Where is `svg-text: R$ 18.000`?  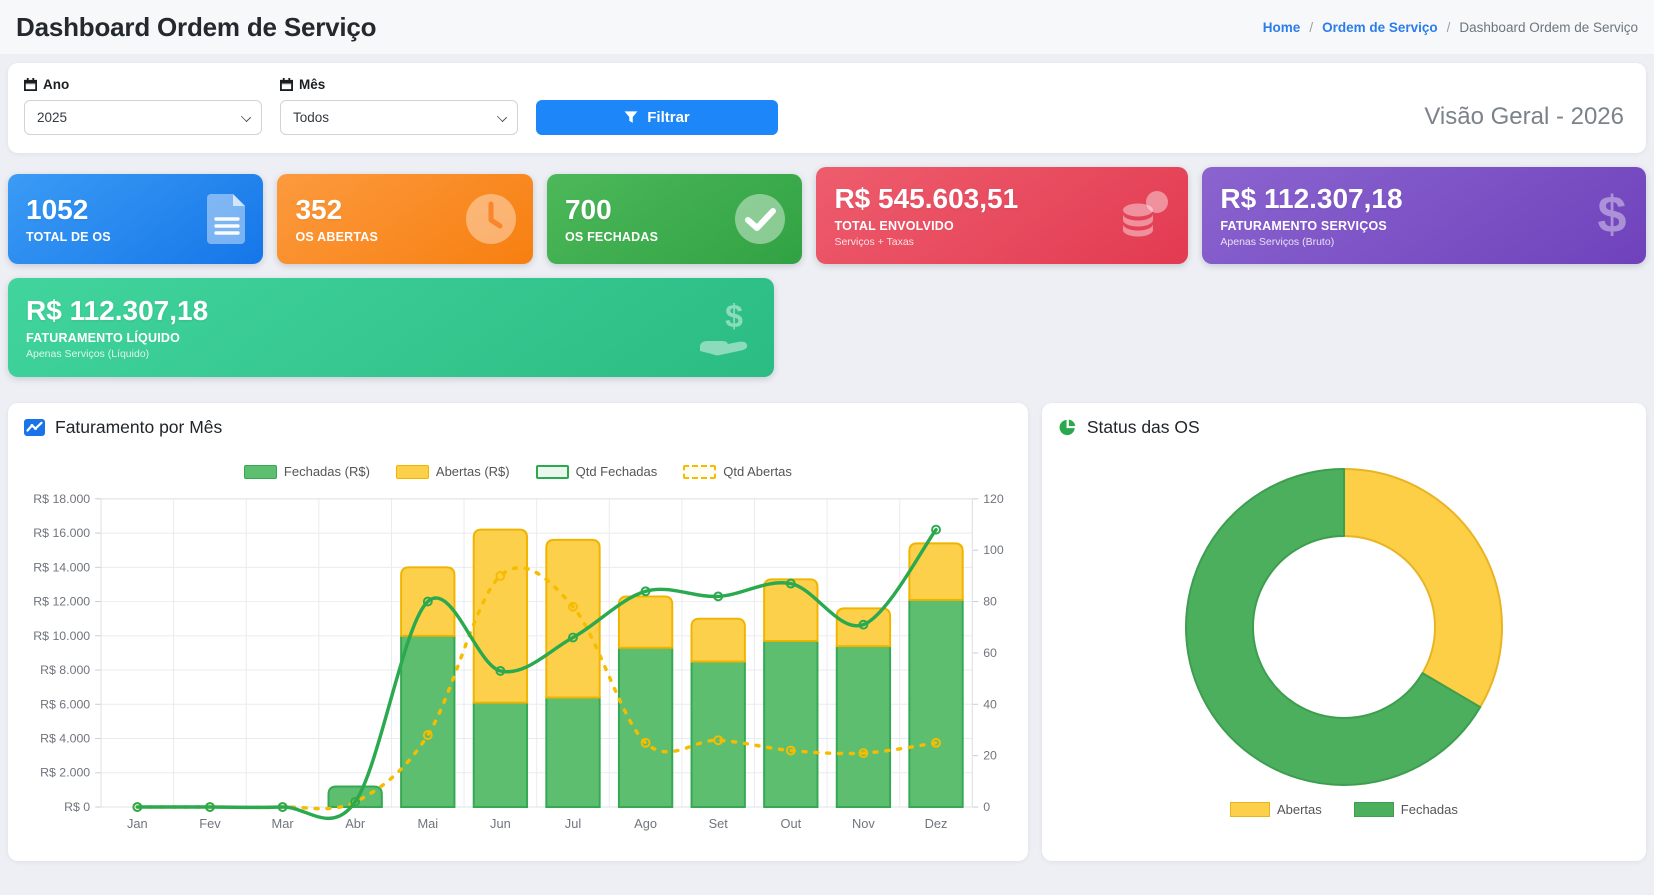
svg-text: R$ 18.000 is located at coordinates (61, 499).